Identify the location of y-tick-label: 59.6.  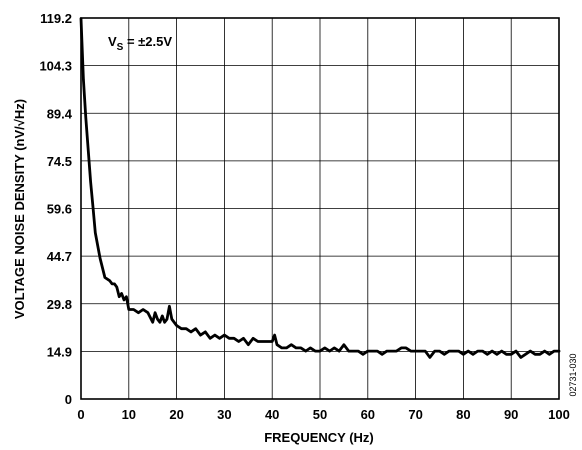
(59, 209).